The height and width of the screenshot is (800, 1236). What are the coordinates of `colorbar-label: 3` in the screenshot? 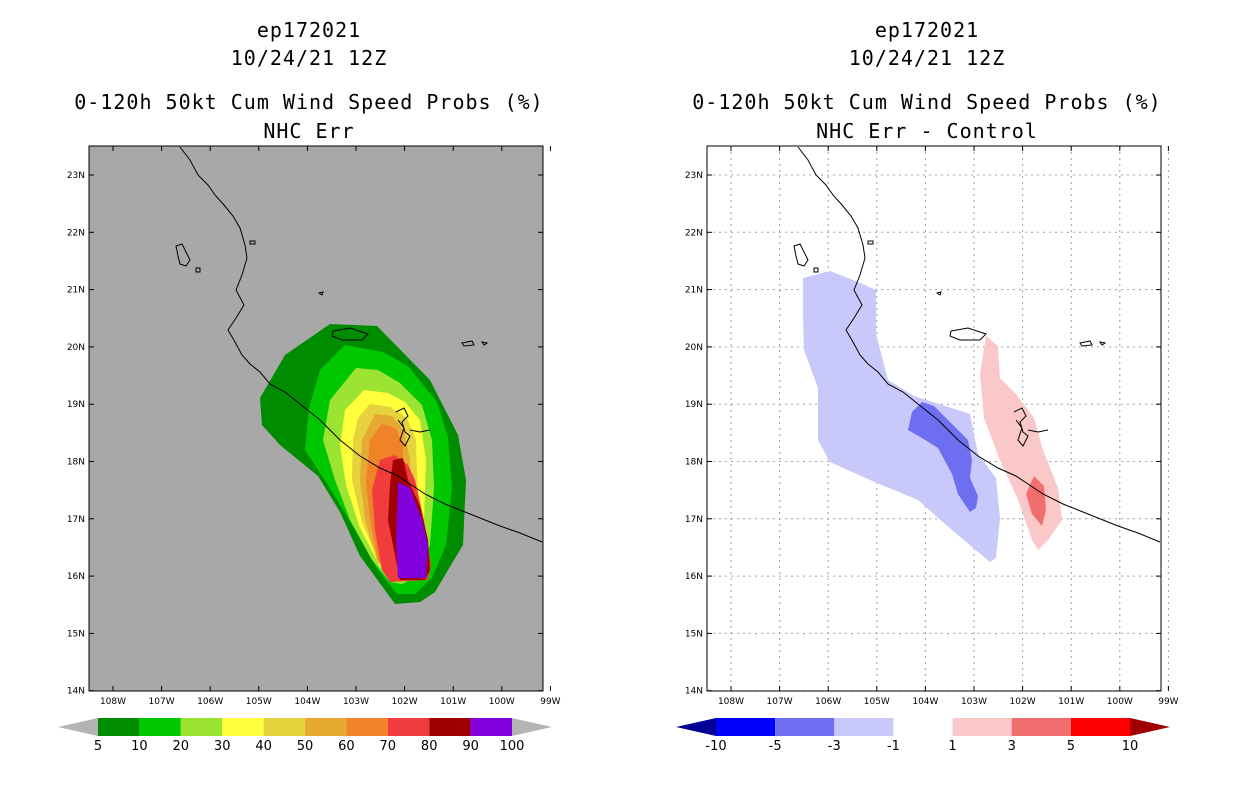 It's located at (1012, 746).